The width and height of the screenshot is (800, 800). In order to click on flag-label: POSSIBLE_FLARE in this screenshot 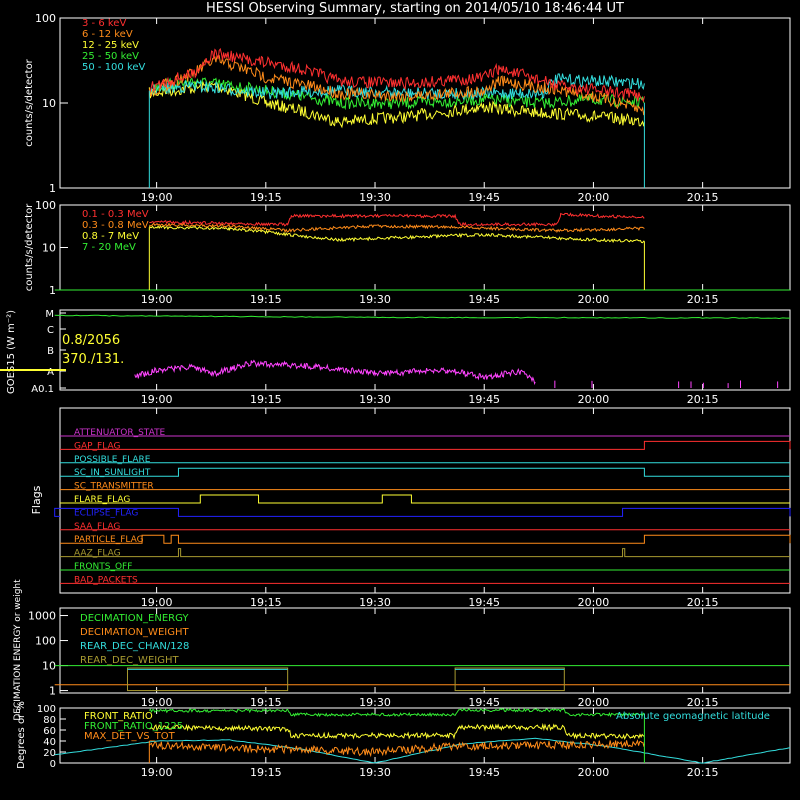, I will do `click(112, 460)`.